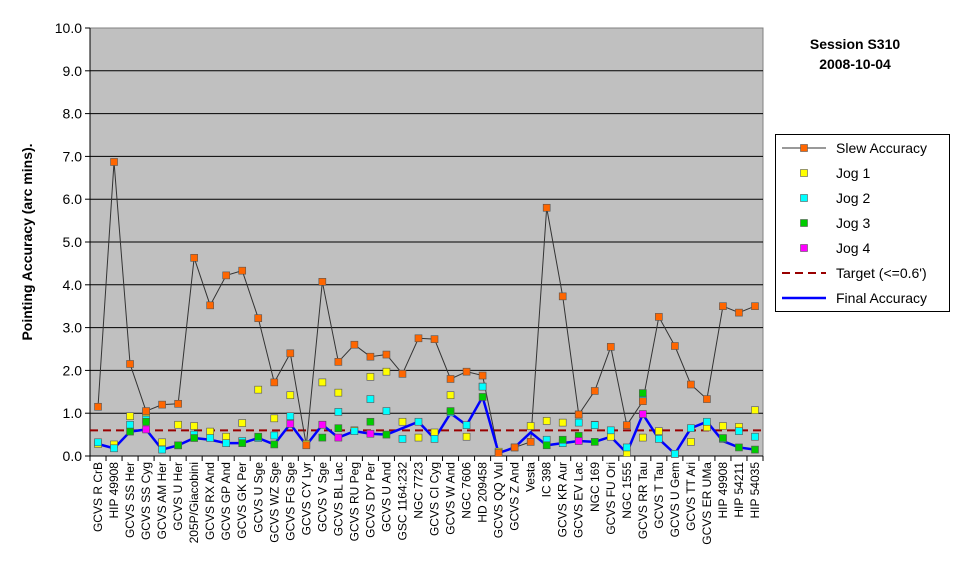  Describe the element at coordinates (242, 500) in the screenshot. I see `x-tick-label: GCVS GK Per` at that location.